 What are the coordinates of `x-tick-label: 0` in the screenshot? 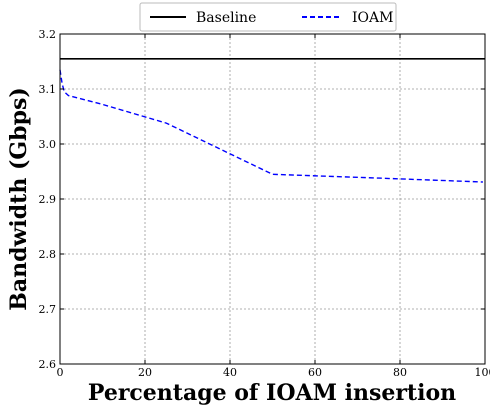 It's located at (60, 372).